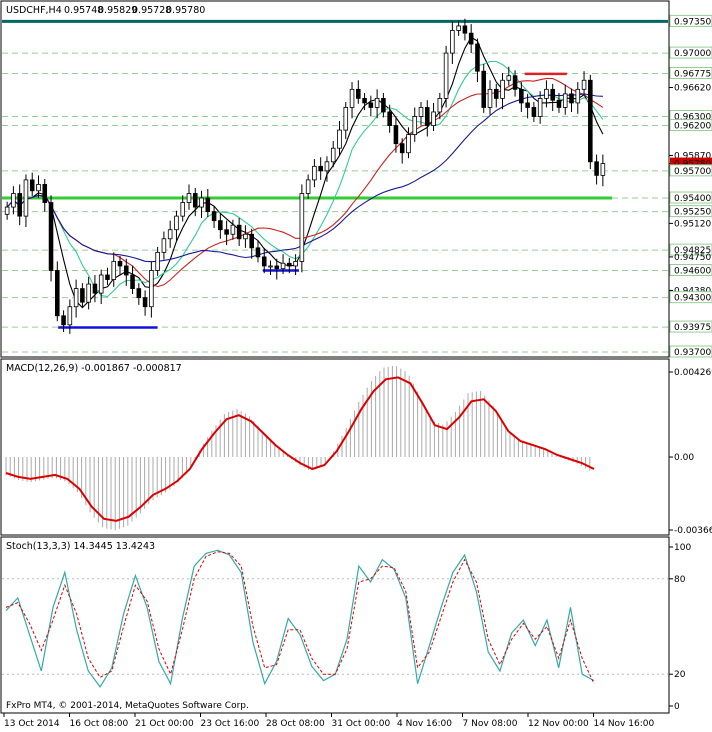 Image resolution: width=712 pixels, height=732 pixels. What do you see at coordinates (624, 724) in the screenshot?
I see `time-tick-label: 14 Nov 16:00` at bounding box center [624, 724].